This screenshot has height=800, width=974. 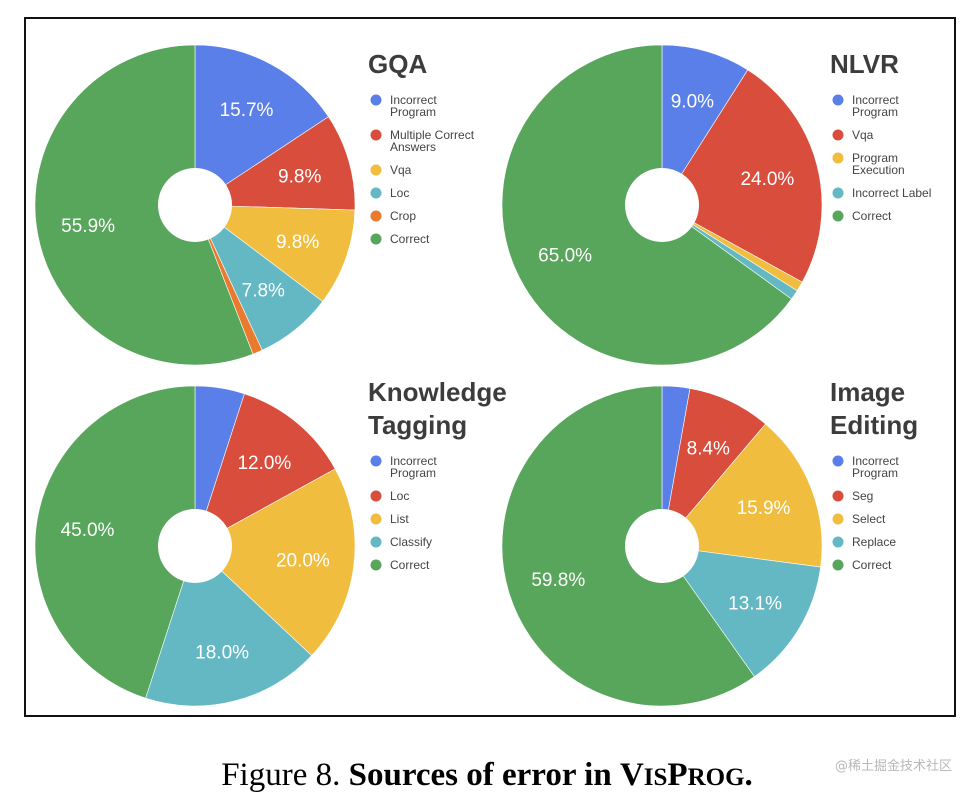 What do you see at coordinates (264, 463) in the screenshot?
I see `slice-label: 12.0%` at bounding box center [264, 463].